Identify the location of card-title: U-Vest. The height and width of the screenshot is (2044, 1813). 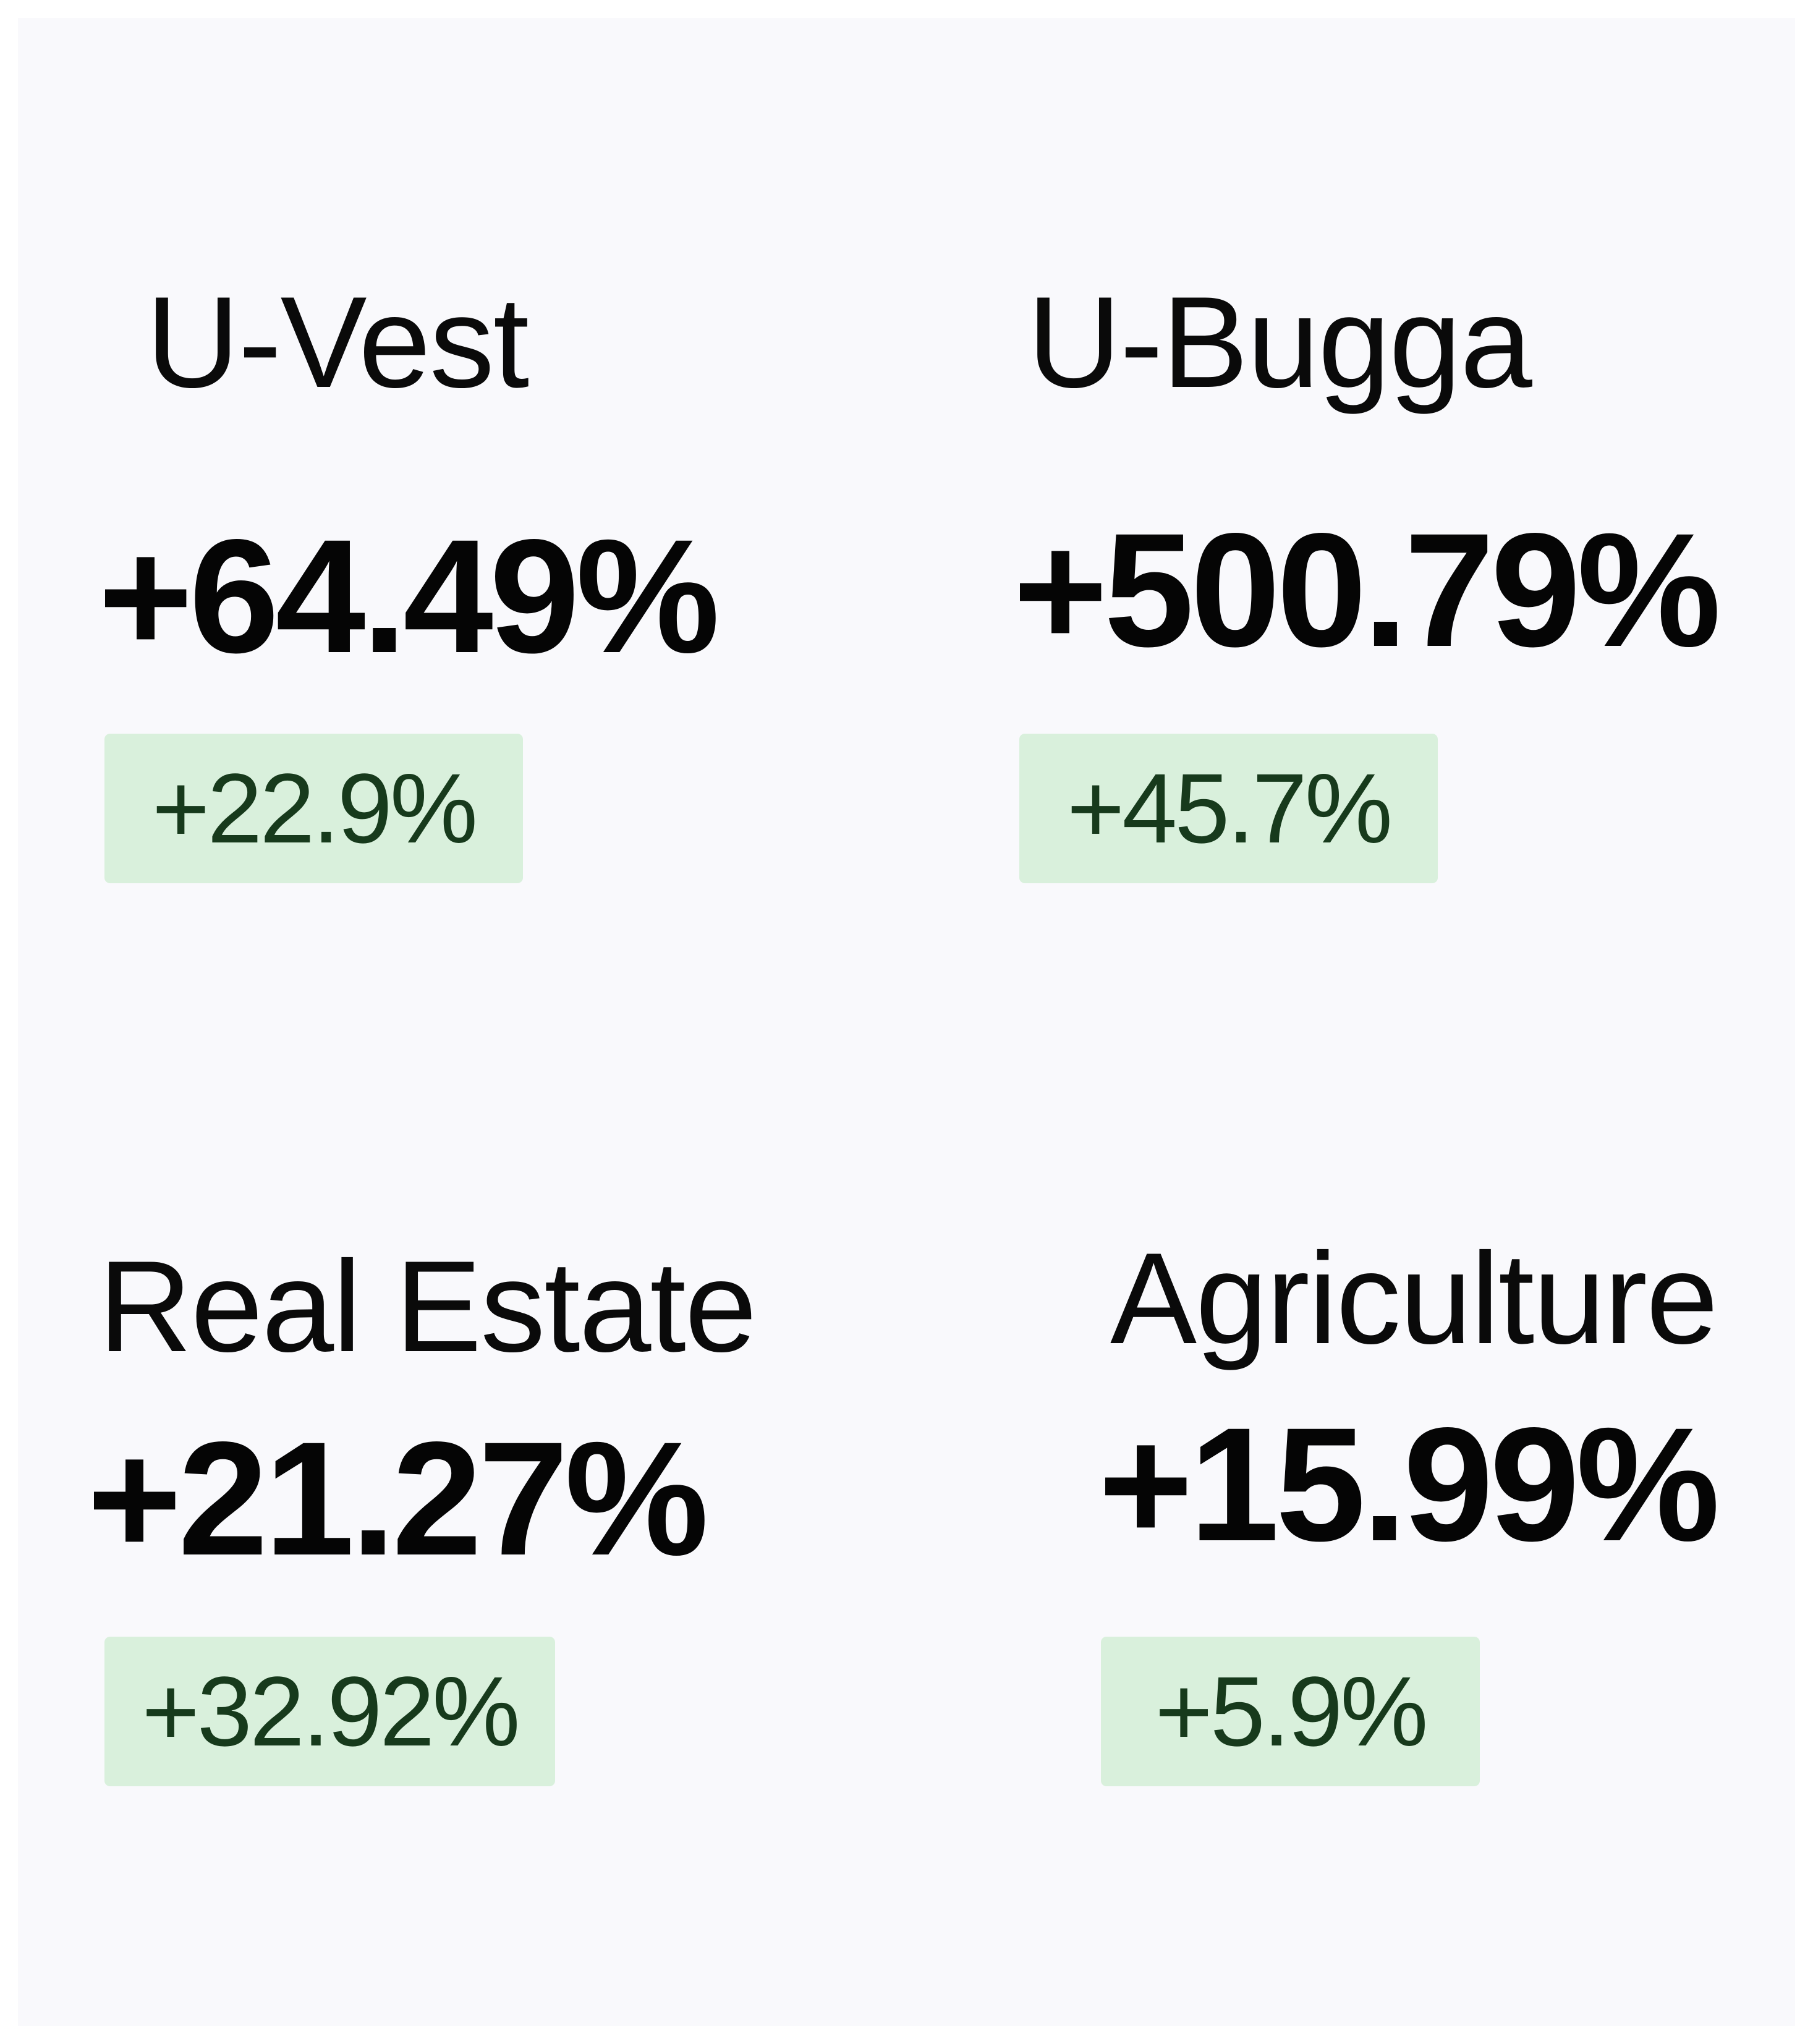
(337, 342).